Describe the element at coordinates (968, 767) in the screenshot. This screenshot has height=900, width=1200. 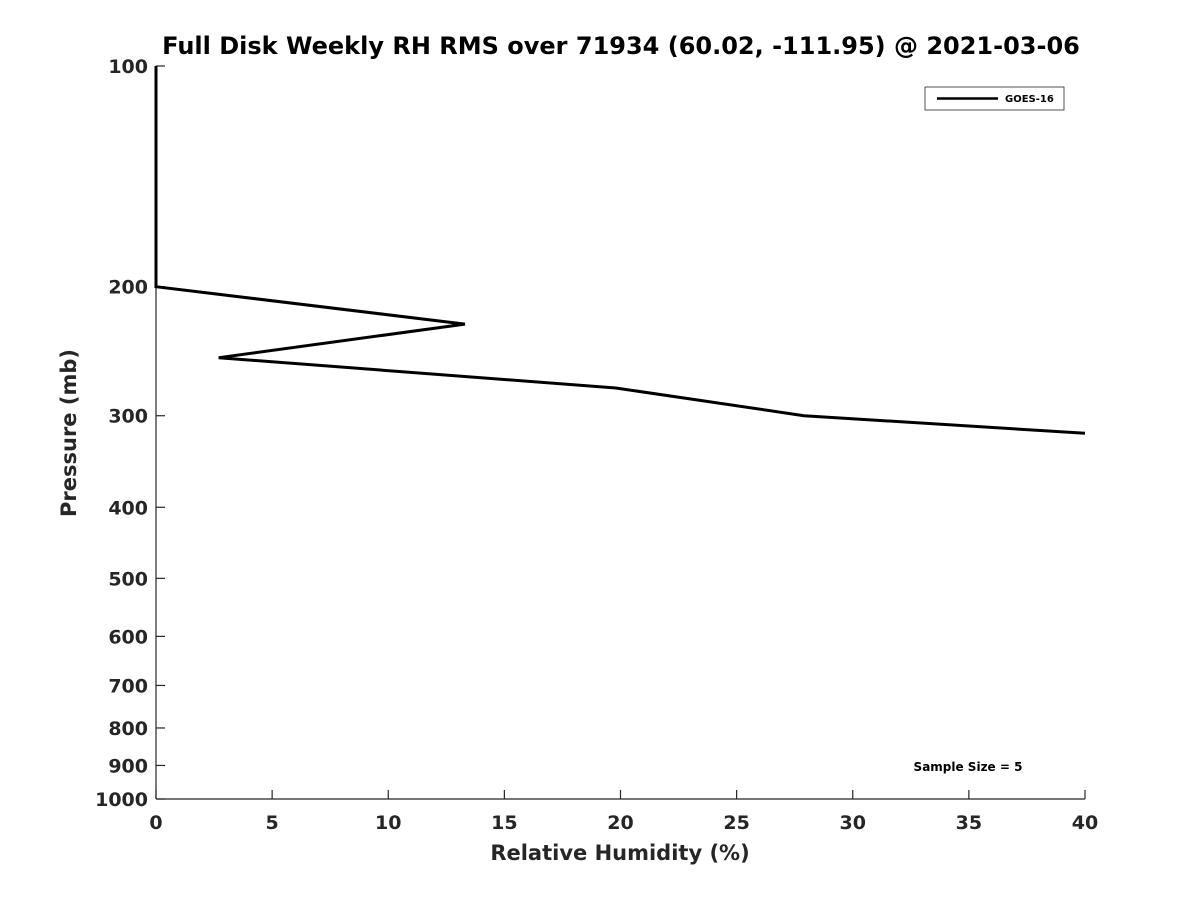
I see `sample-size-annotation: Sample Size = 5` at that location.